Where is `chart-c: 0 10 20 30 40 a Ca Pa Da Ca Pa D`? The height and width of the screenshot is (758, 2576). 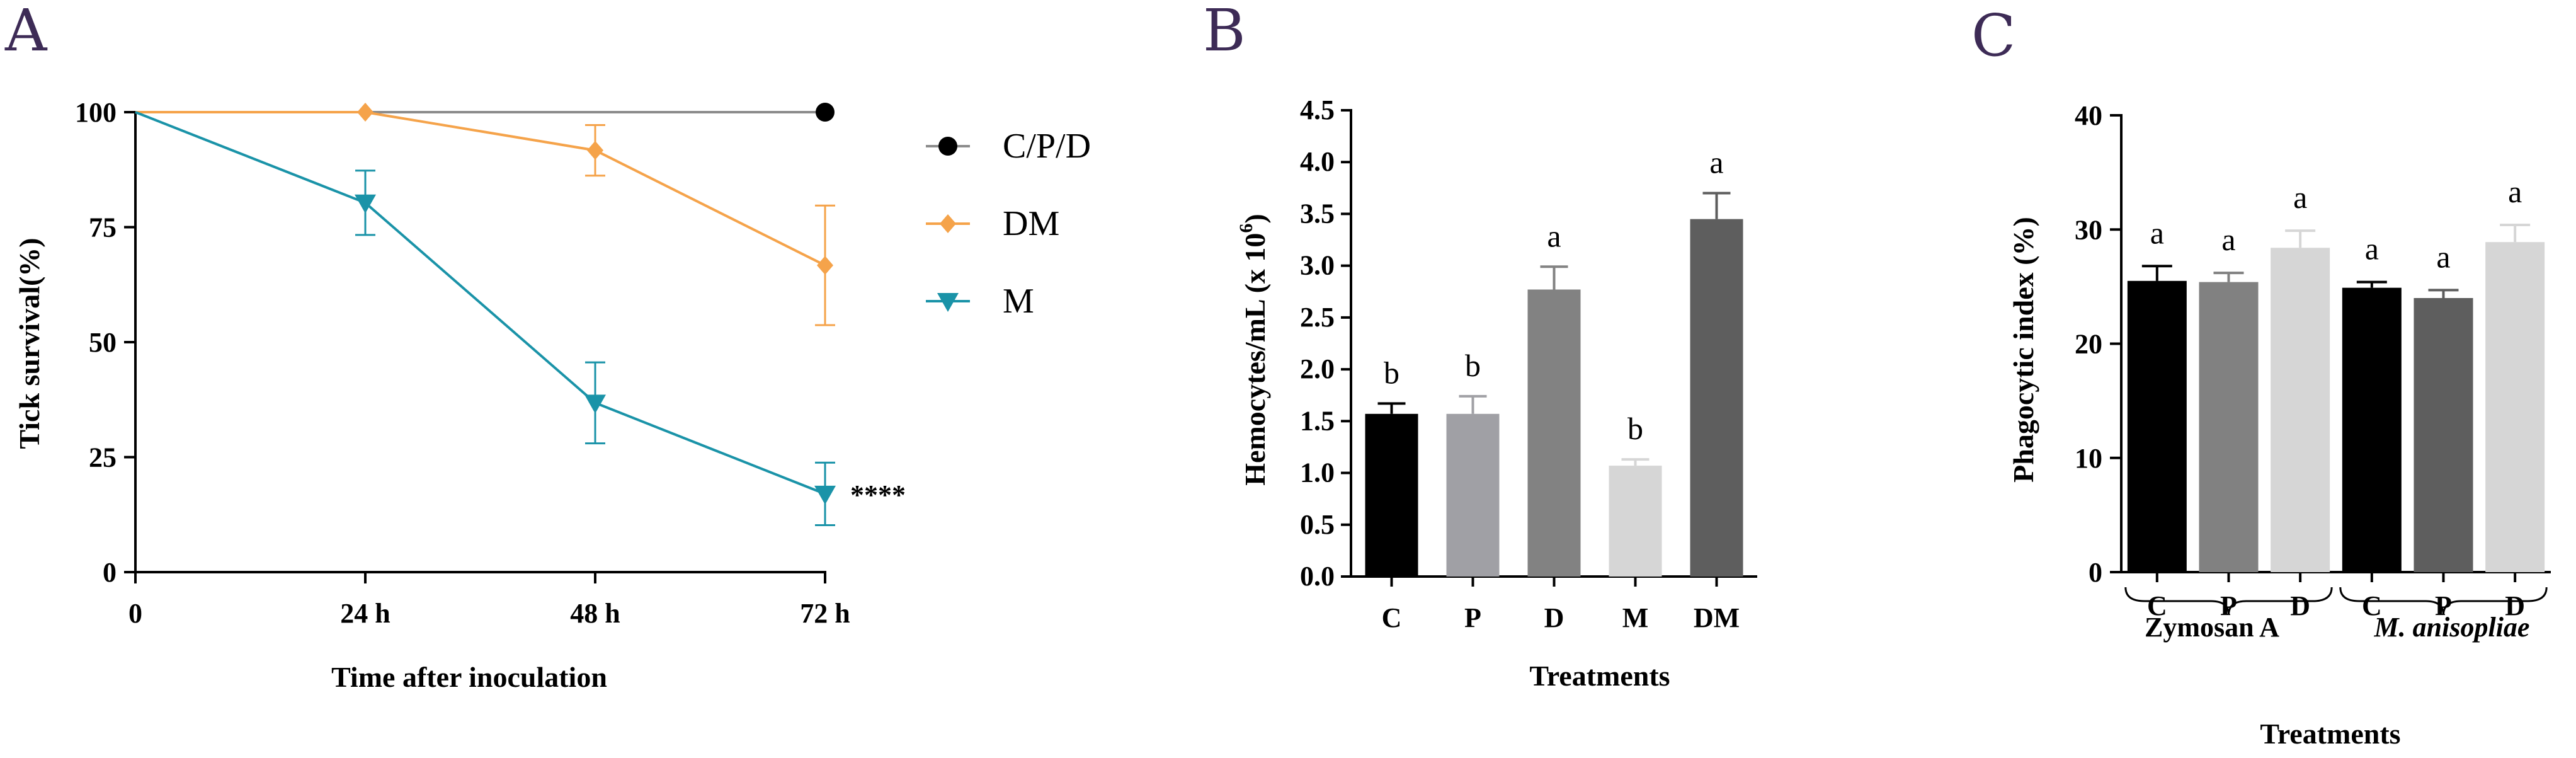 chart-c: 0 10 20 30 40 a Ca Pa Da Ca Pa D is located at coordinates (2313, 360).